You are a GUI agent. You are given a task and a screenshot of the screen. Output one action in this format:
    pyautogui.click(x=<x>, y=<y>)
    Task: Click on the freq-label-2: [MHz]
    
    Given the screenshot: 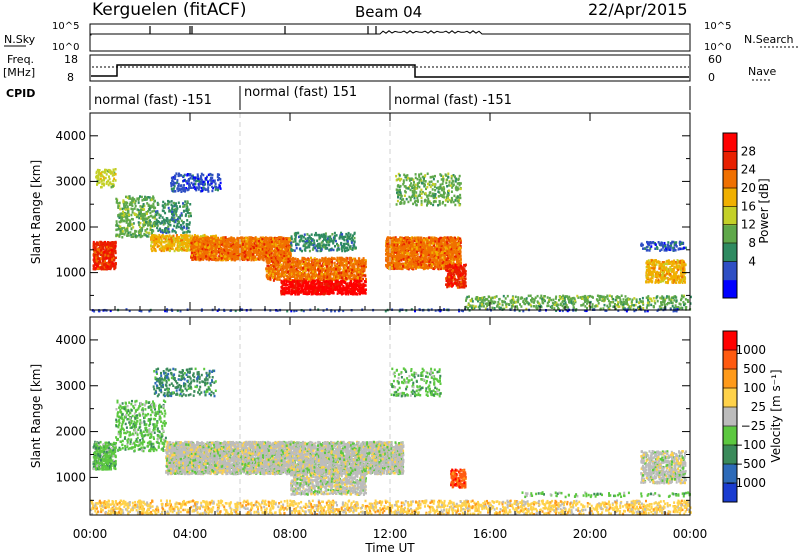 What is the action you would take?
    pyautogui.click(x=19, y=72)
    